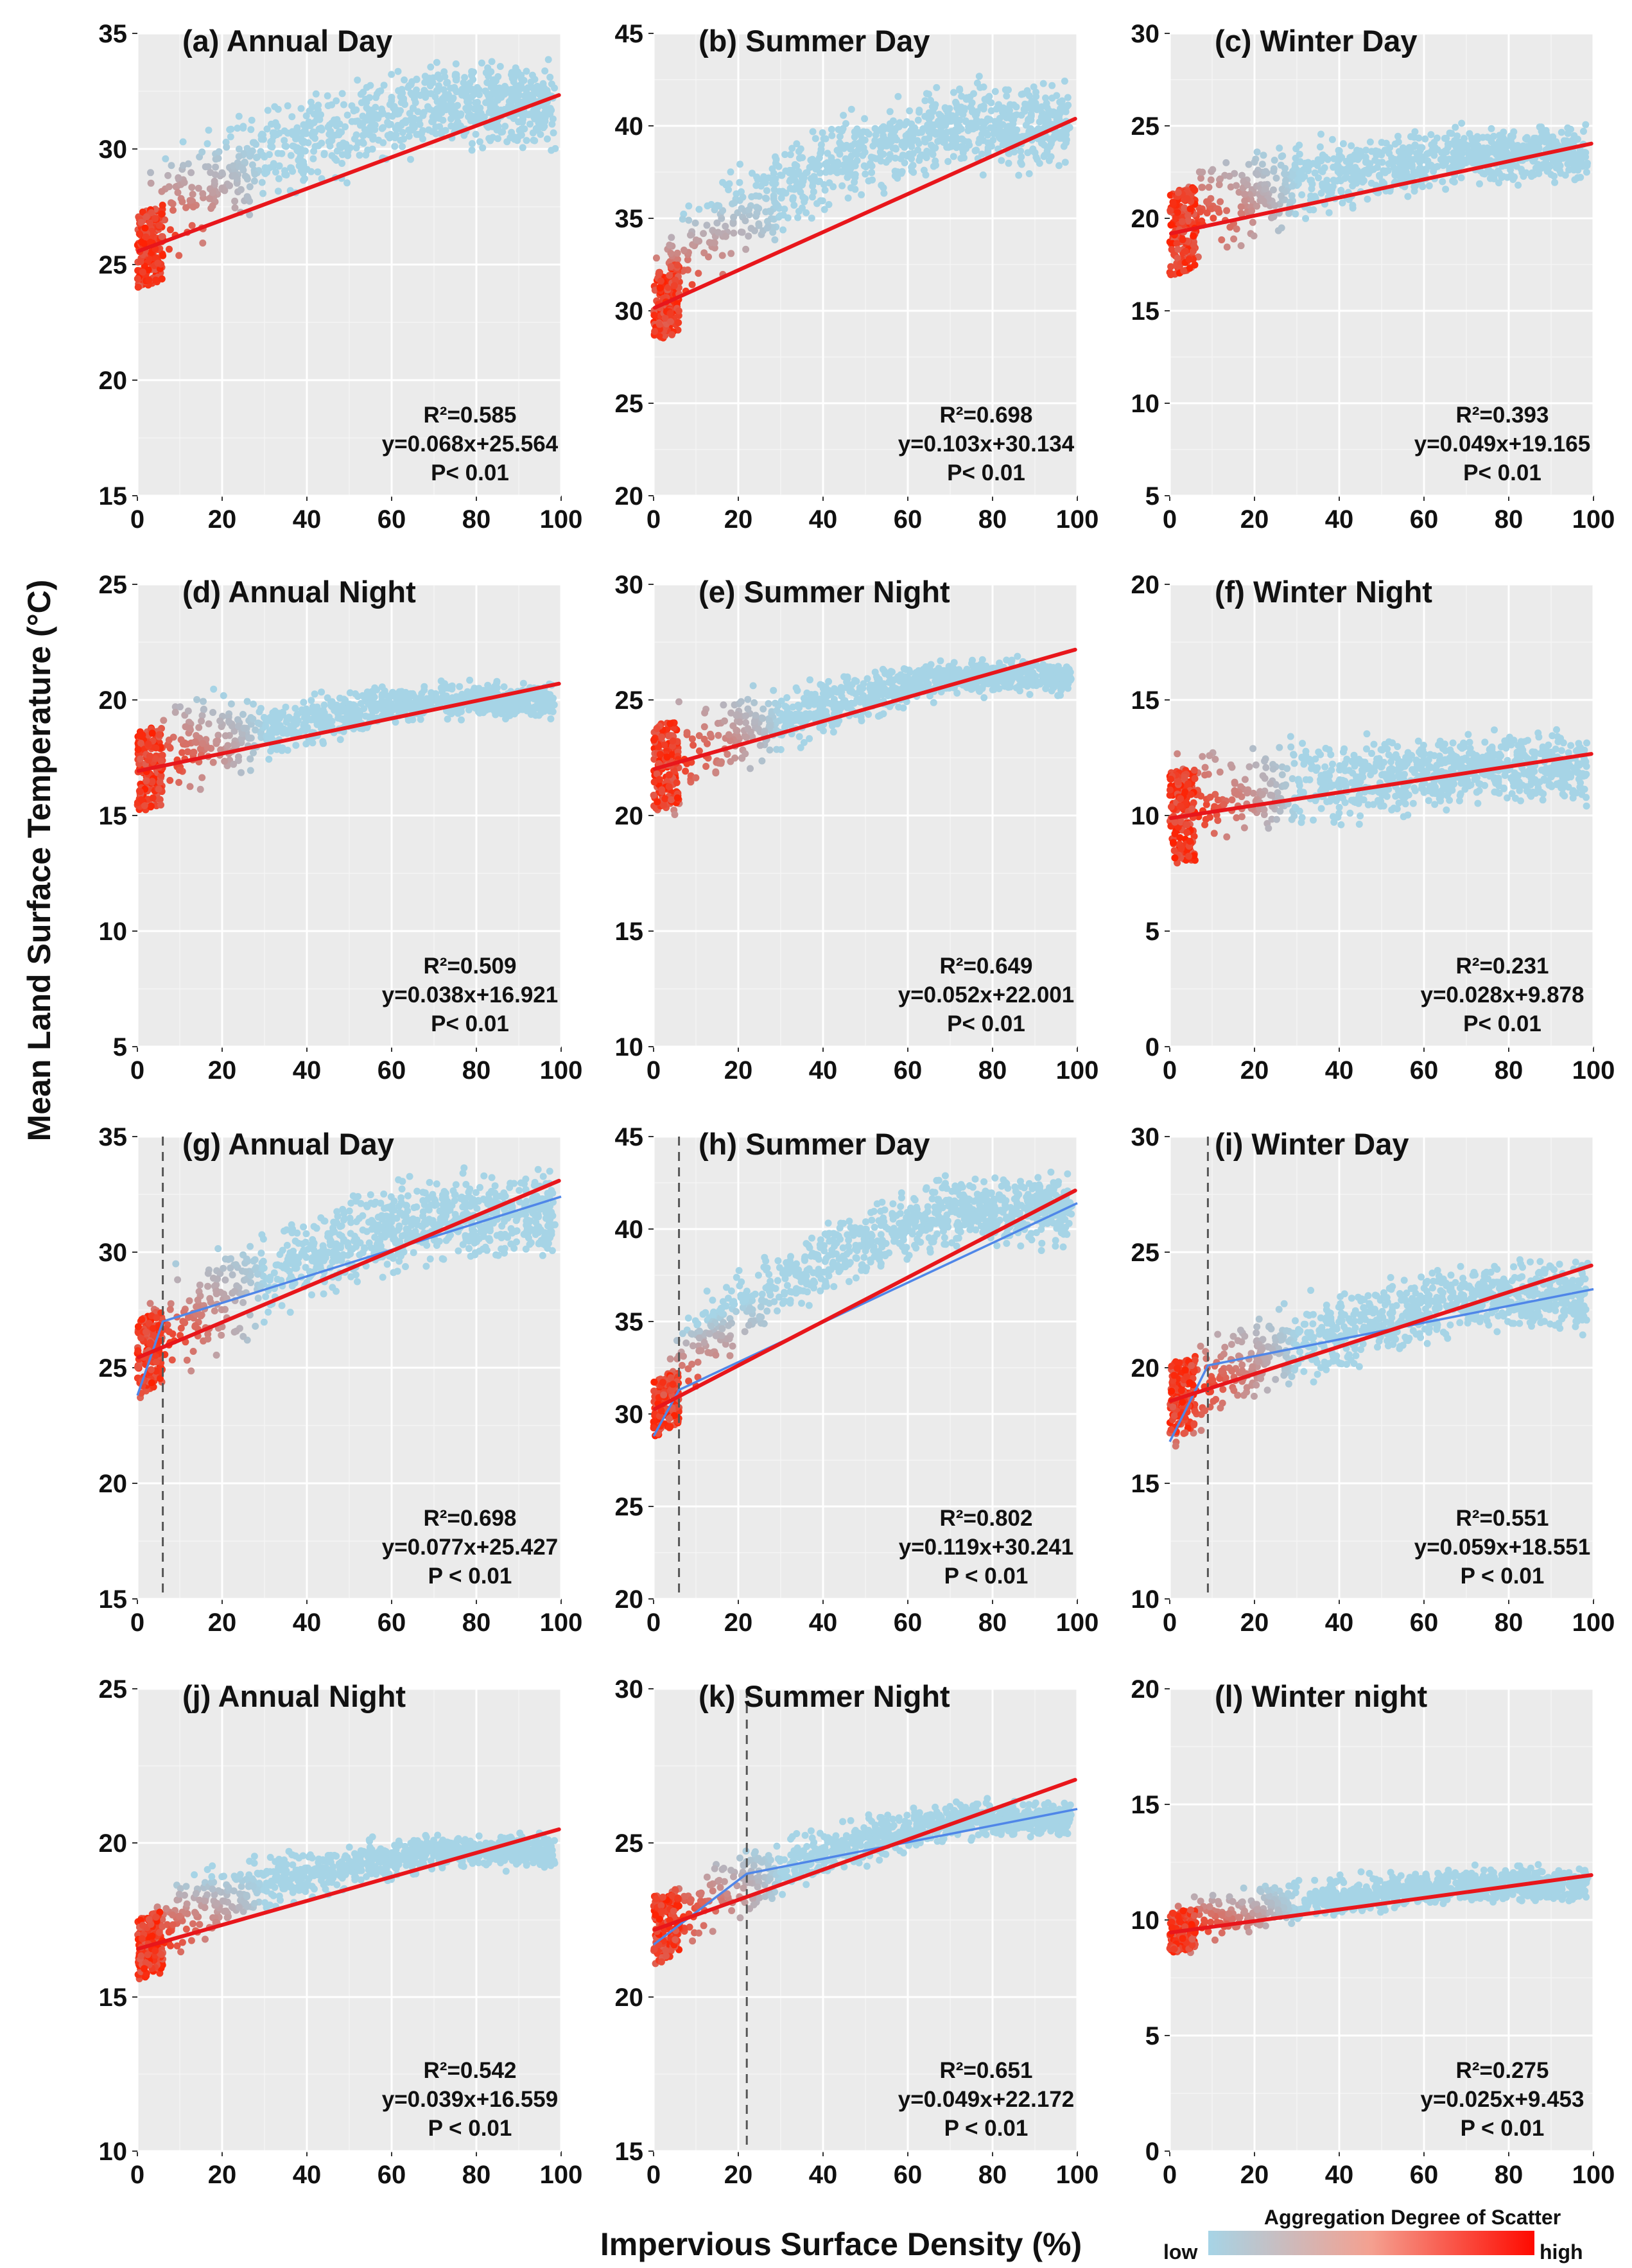 The width and height of the screenshot is (1632, 2268). I want to click on stat-equation: y=0.068x+25.564, so click(470, 445).